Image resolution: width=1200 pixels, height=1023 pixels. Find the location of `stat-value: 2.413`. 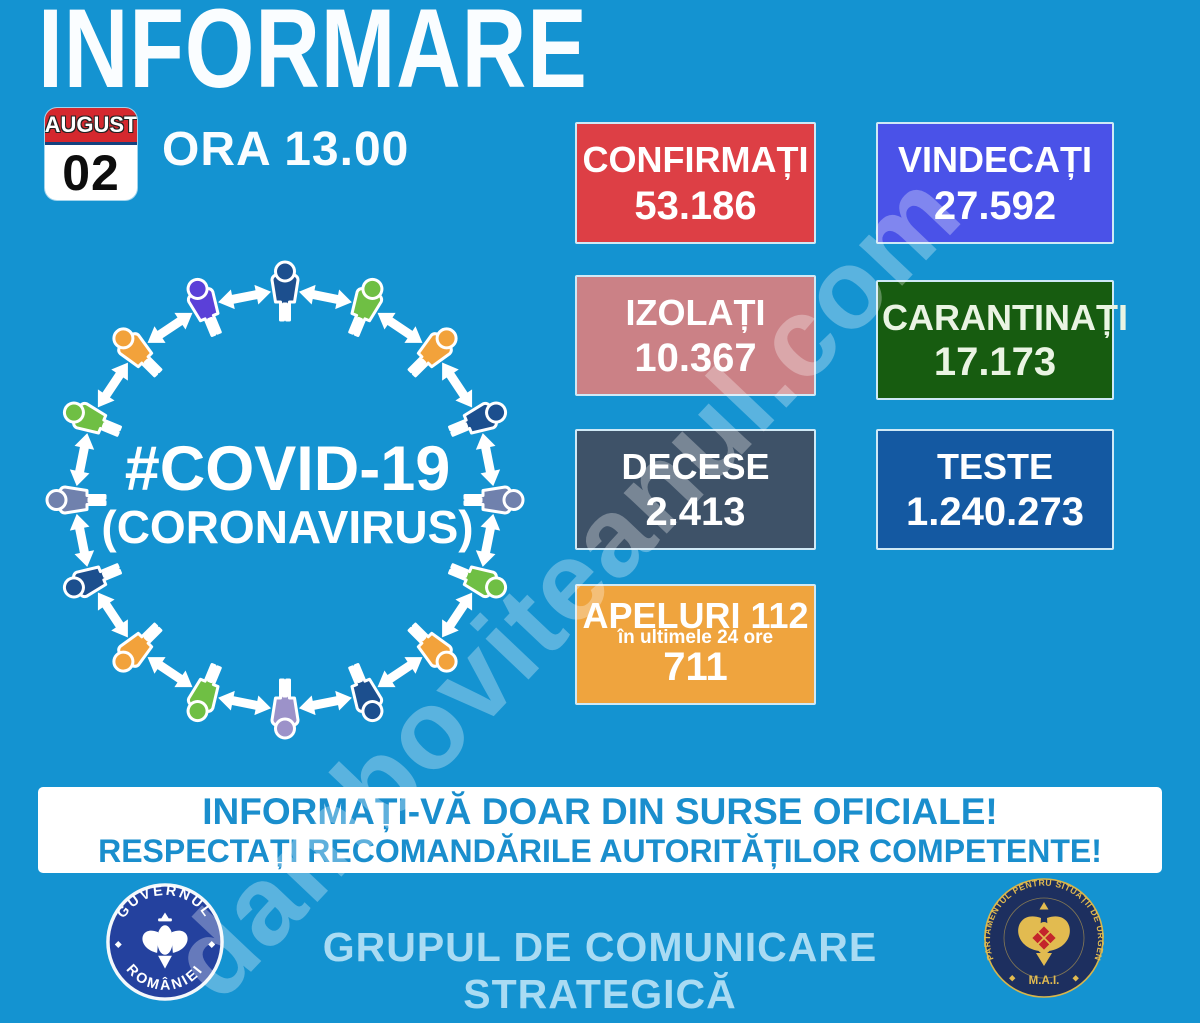

stat-value: 2.413 is located at coordinates (695, 512).